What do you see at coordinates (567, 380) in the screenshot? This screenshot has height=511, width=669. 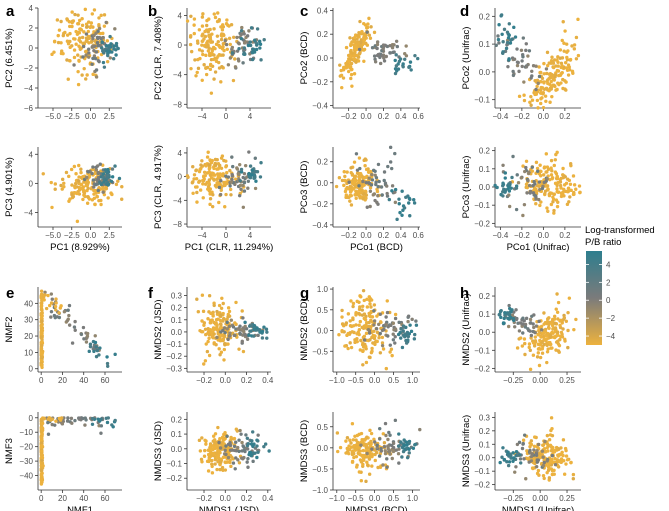 I see `x-tick-label: 0.25` at bounding box center [567, 380].